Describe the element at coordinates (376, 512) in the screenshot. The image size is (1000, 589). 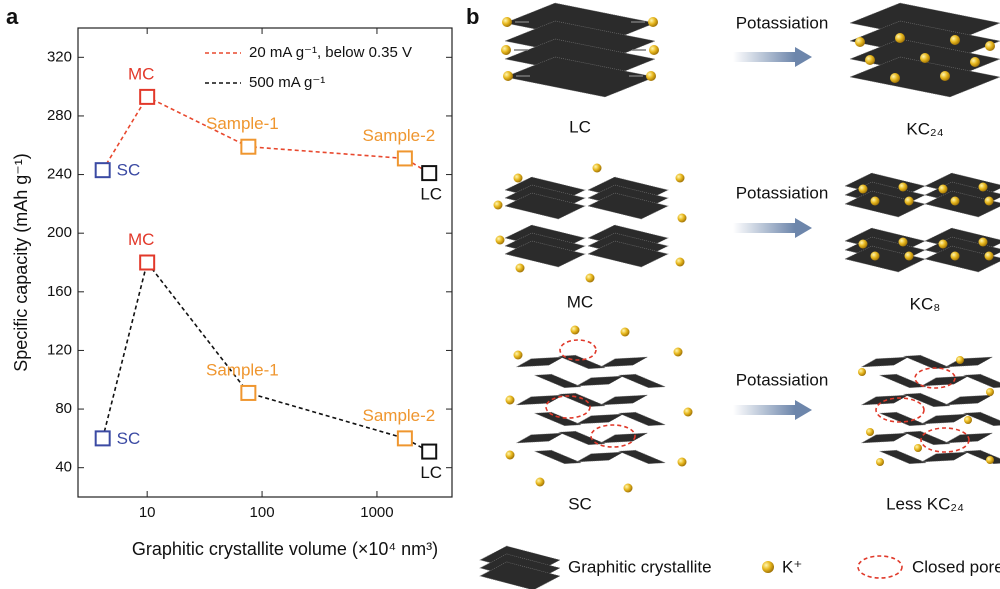
I see `x-tick-label: 1000` at that location.